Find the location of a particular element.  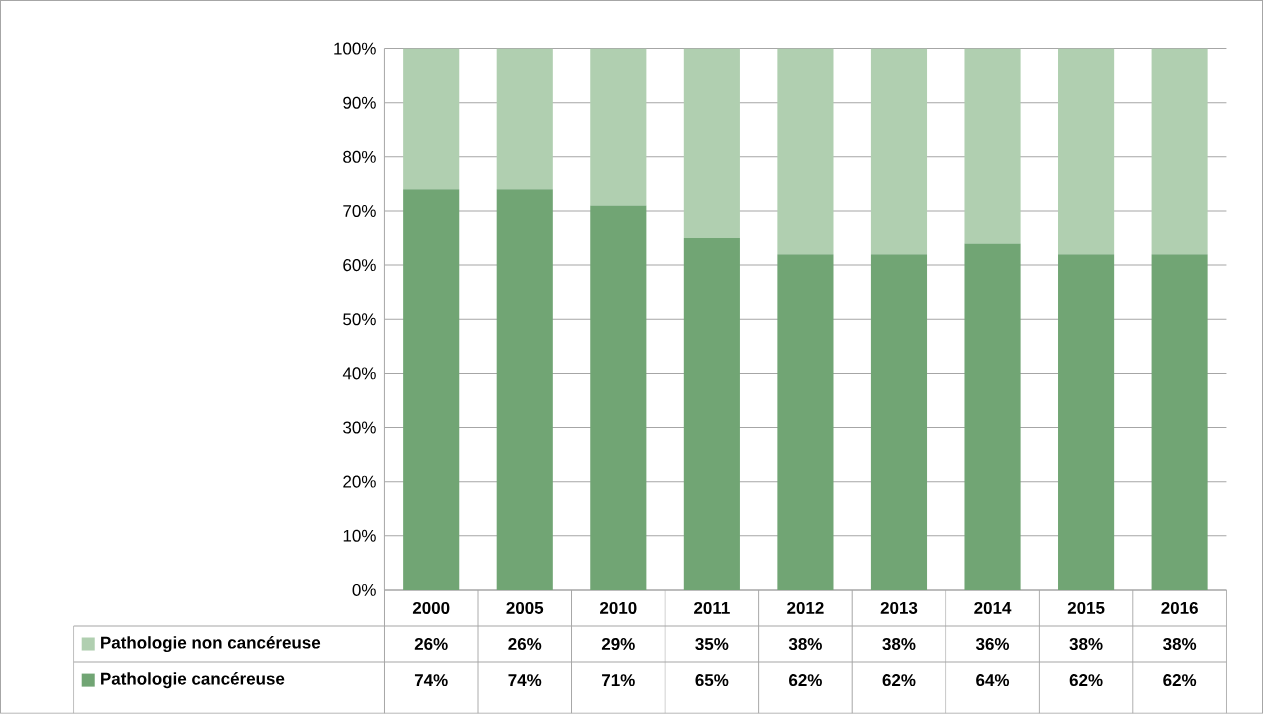

y-tick-label: 10% is located at coordinates (359, 535).